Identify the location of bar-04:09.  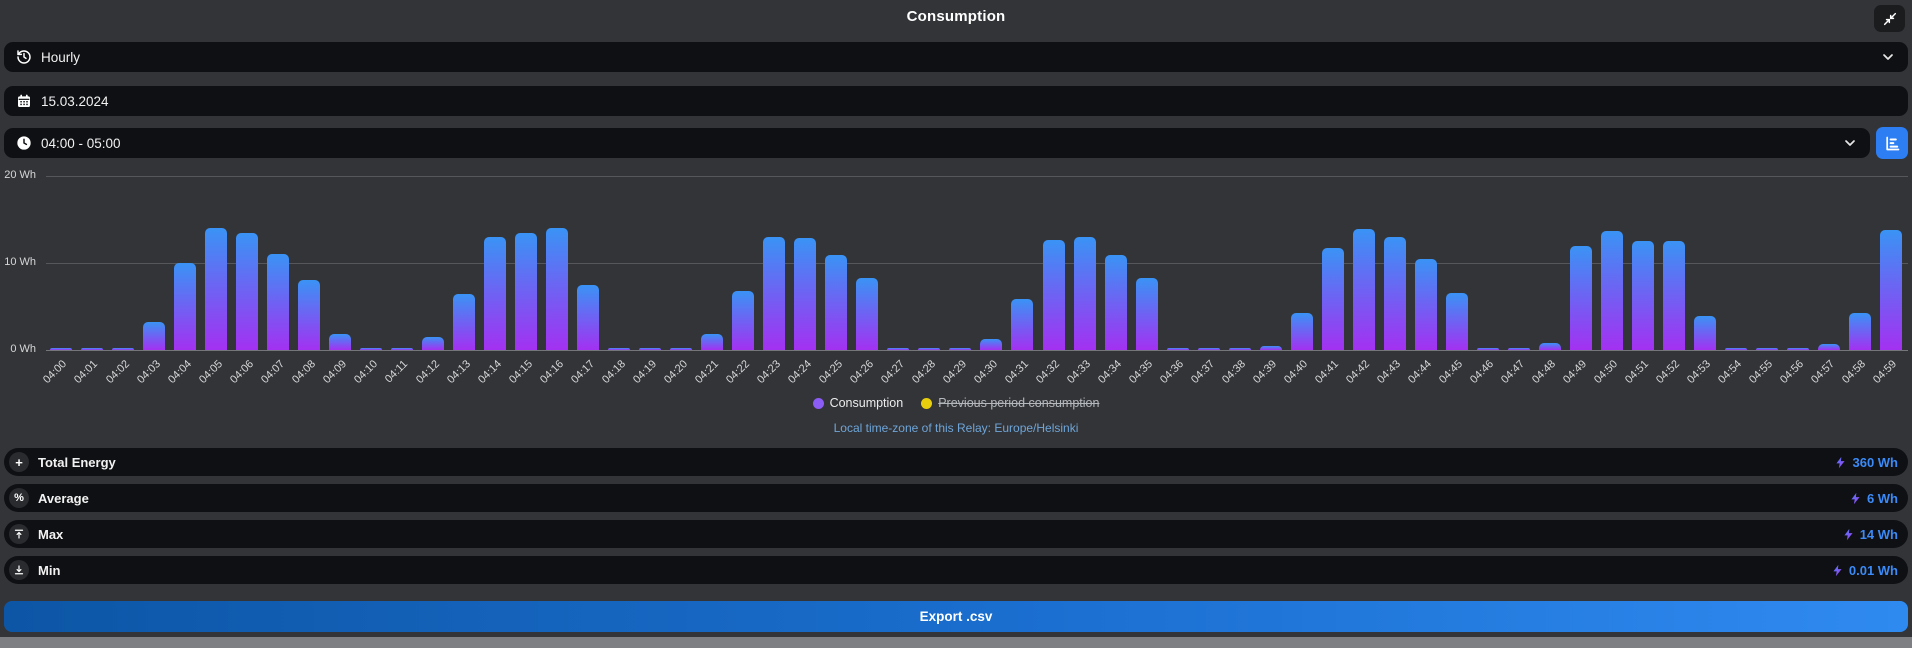
(340, 342).